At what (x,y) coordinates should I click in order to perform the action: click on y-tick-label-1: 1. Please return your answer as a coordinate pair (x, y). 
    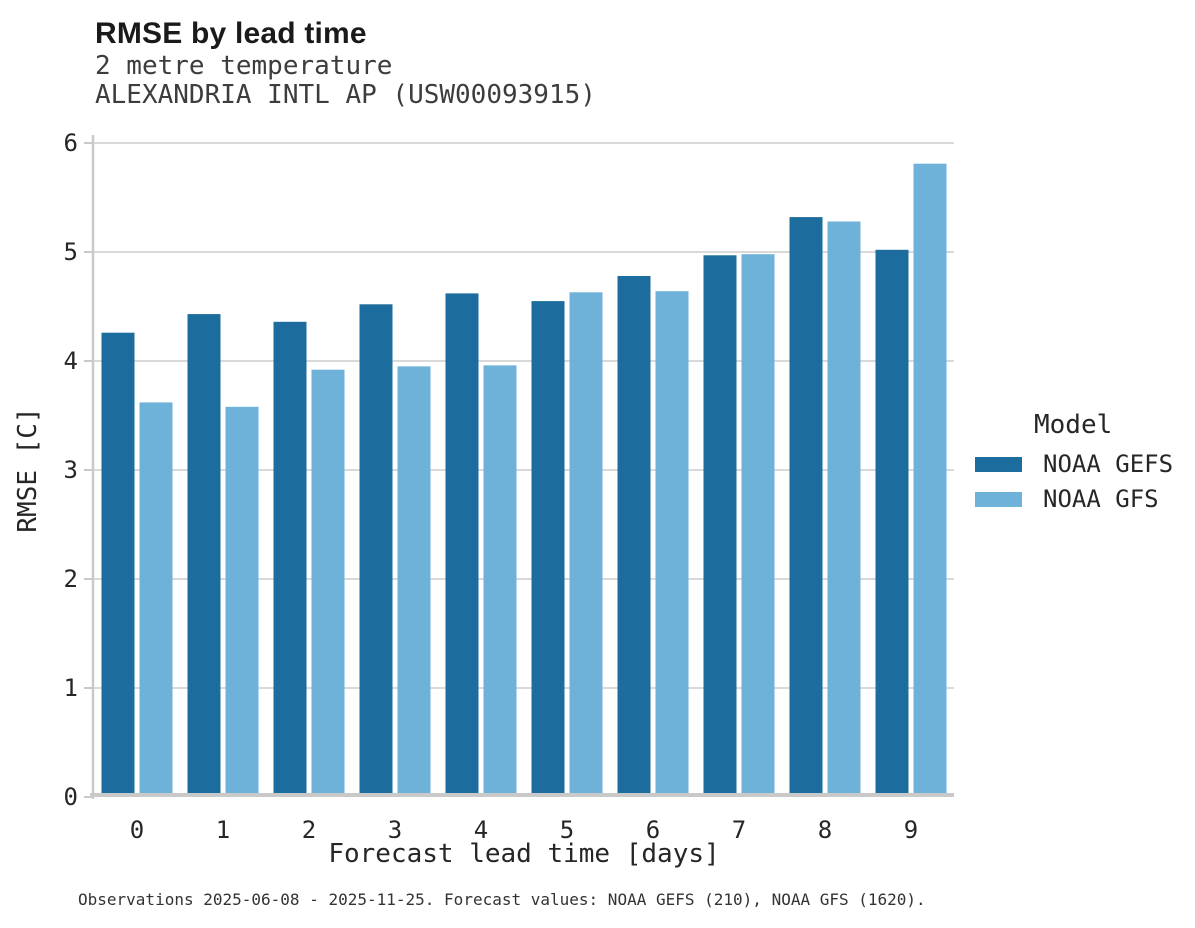
    Looking at the image, I should click on (71, 688).